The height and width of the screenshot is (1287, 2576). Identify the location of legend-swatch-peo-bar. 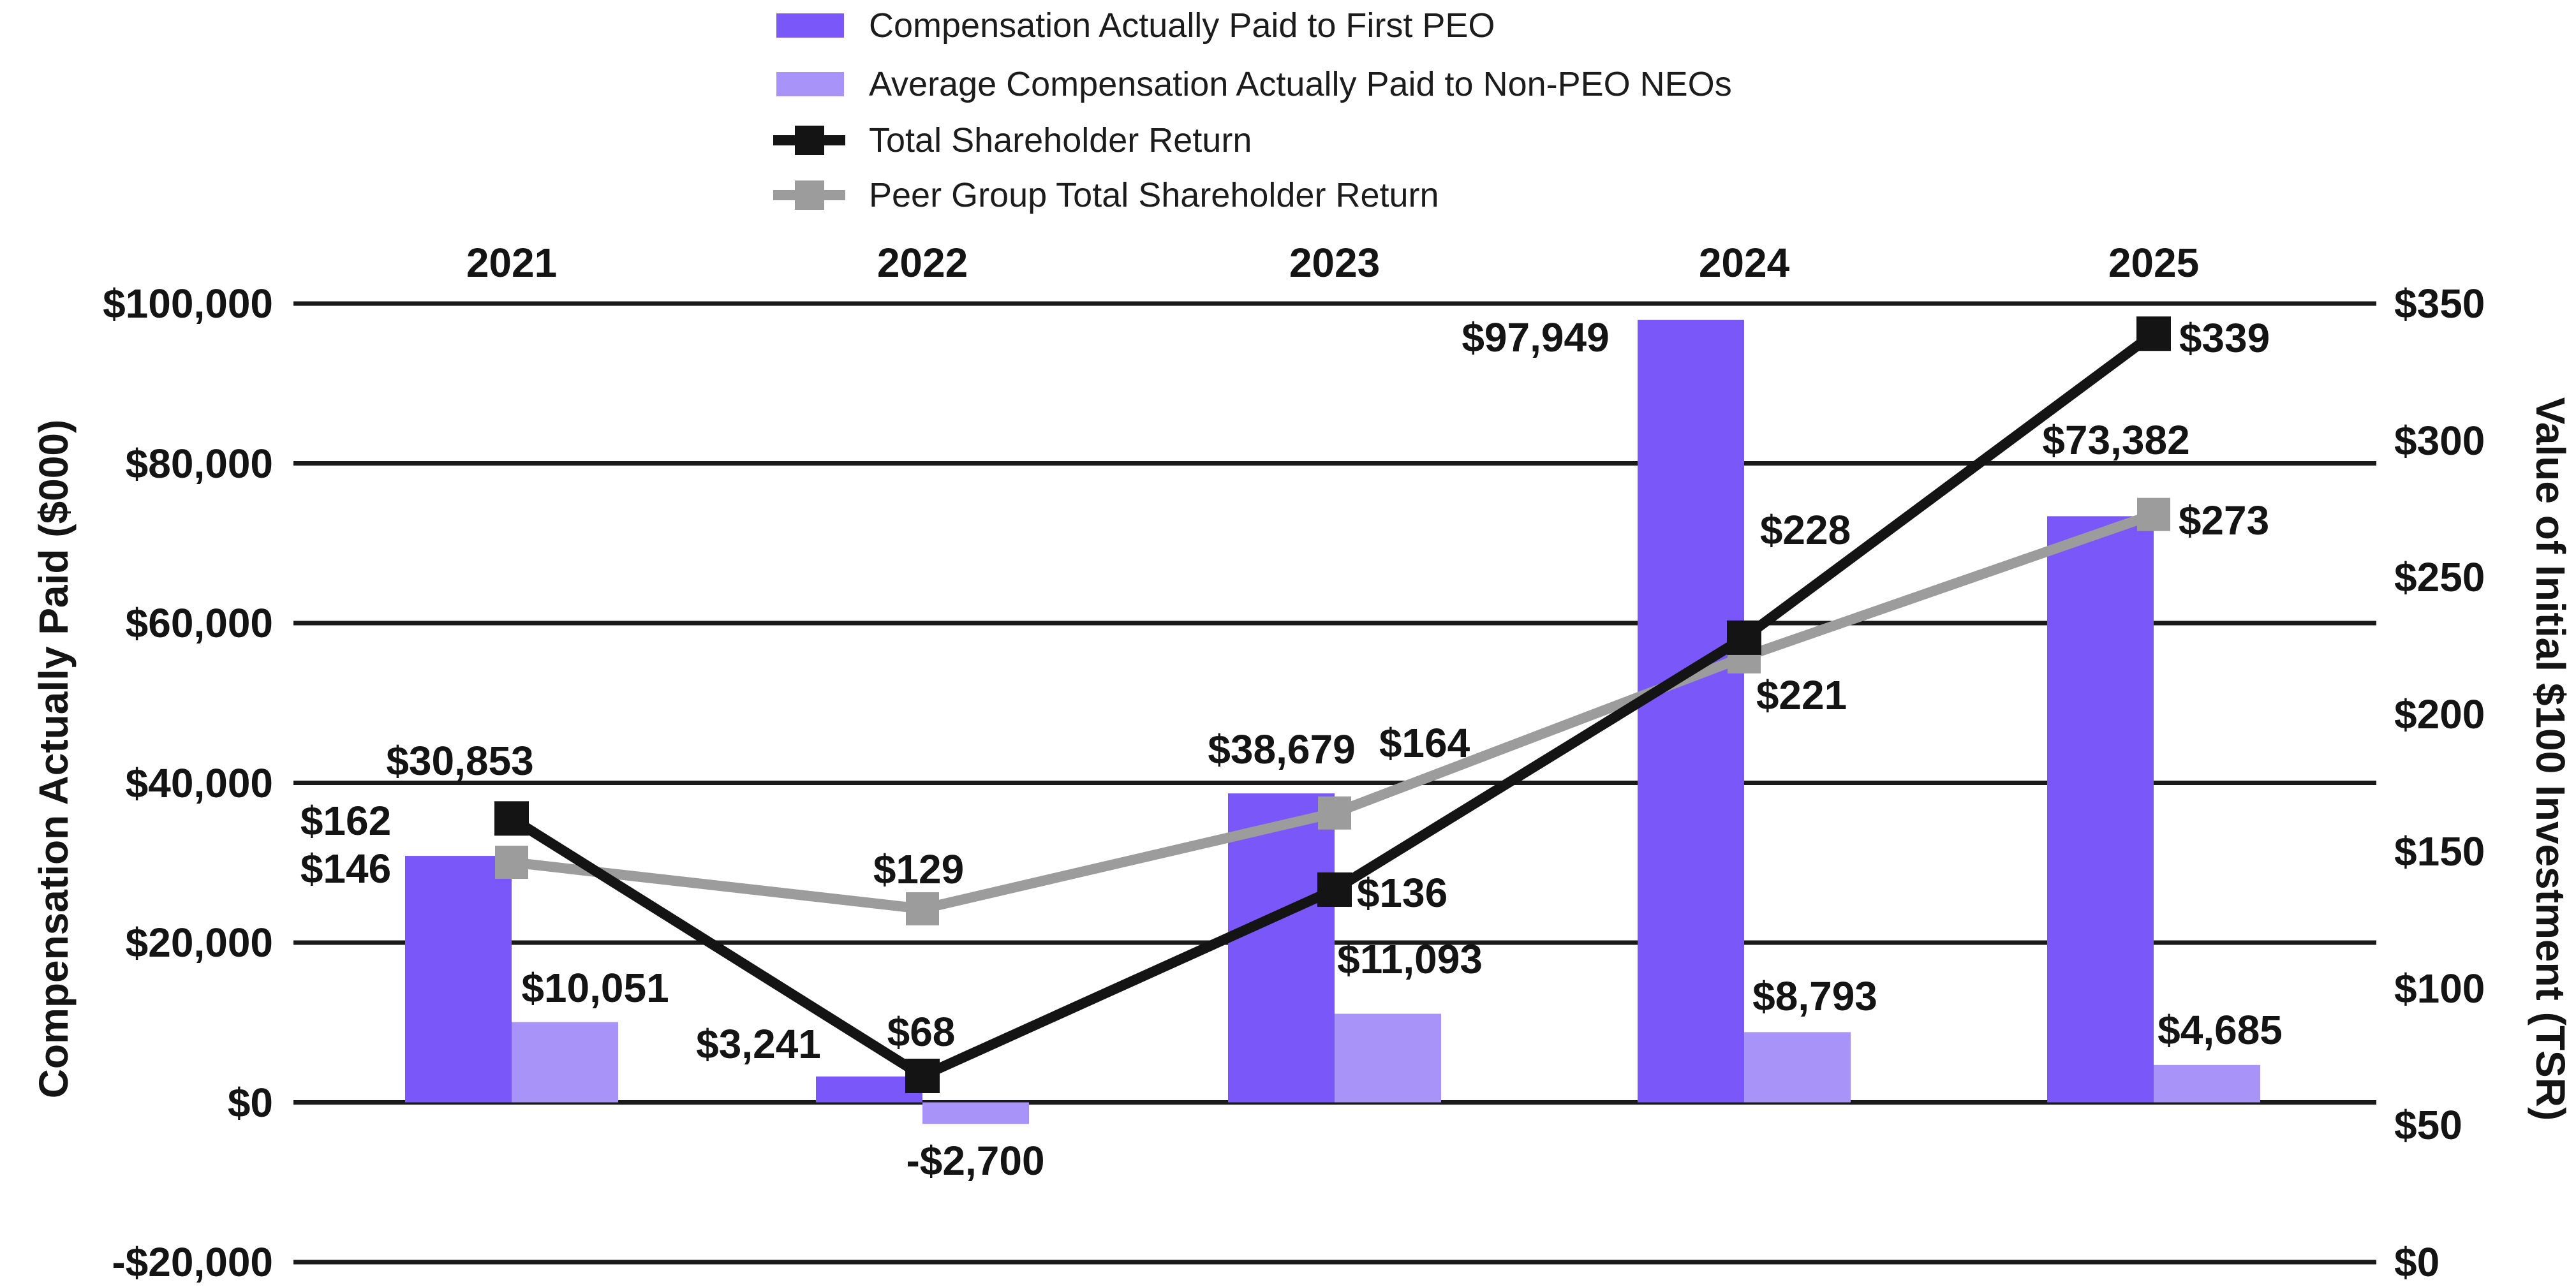
(810, 25).